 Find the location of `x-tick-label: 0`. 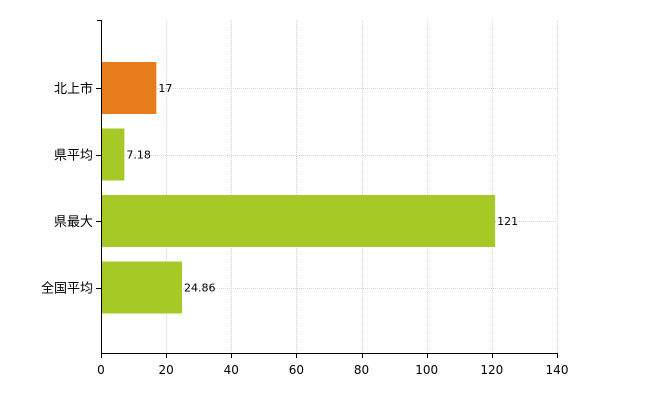

x-tick-label: 0 is located at coordinates (101, 370).